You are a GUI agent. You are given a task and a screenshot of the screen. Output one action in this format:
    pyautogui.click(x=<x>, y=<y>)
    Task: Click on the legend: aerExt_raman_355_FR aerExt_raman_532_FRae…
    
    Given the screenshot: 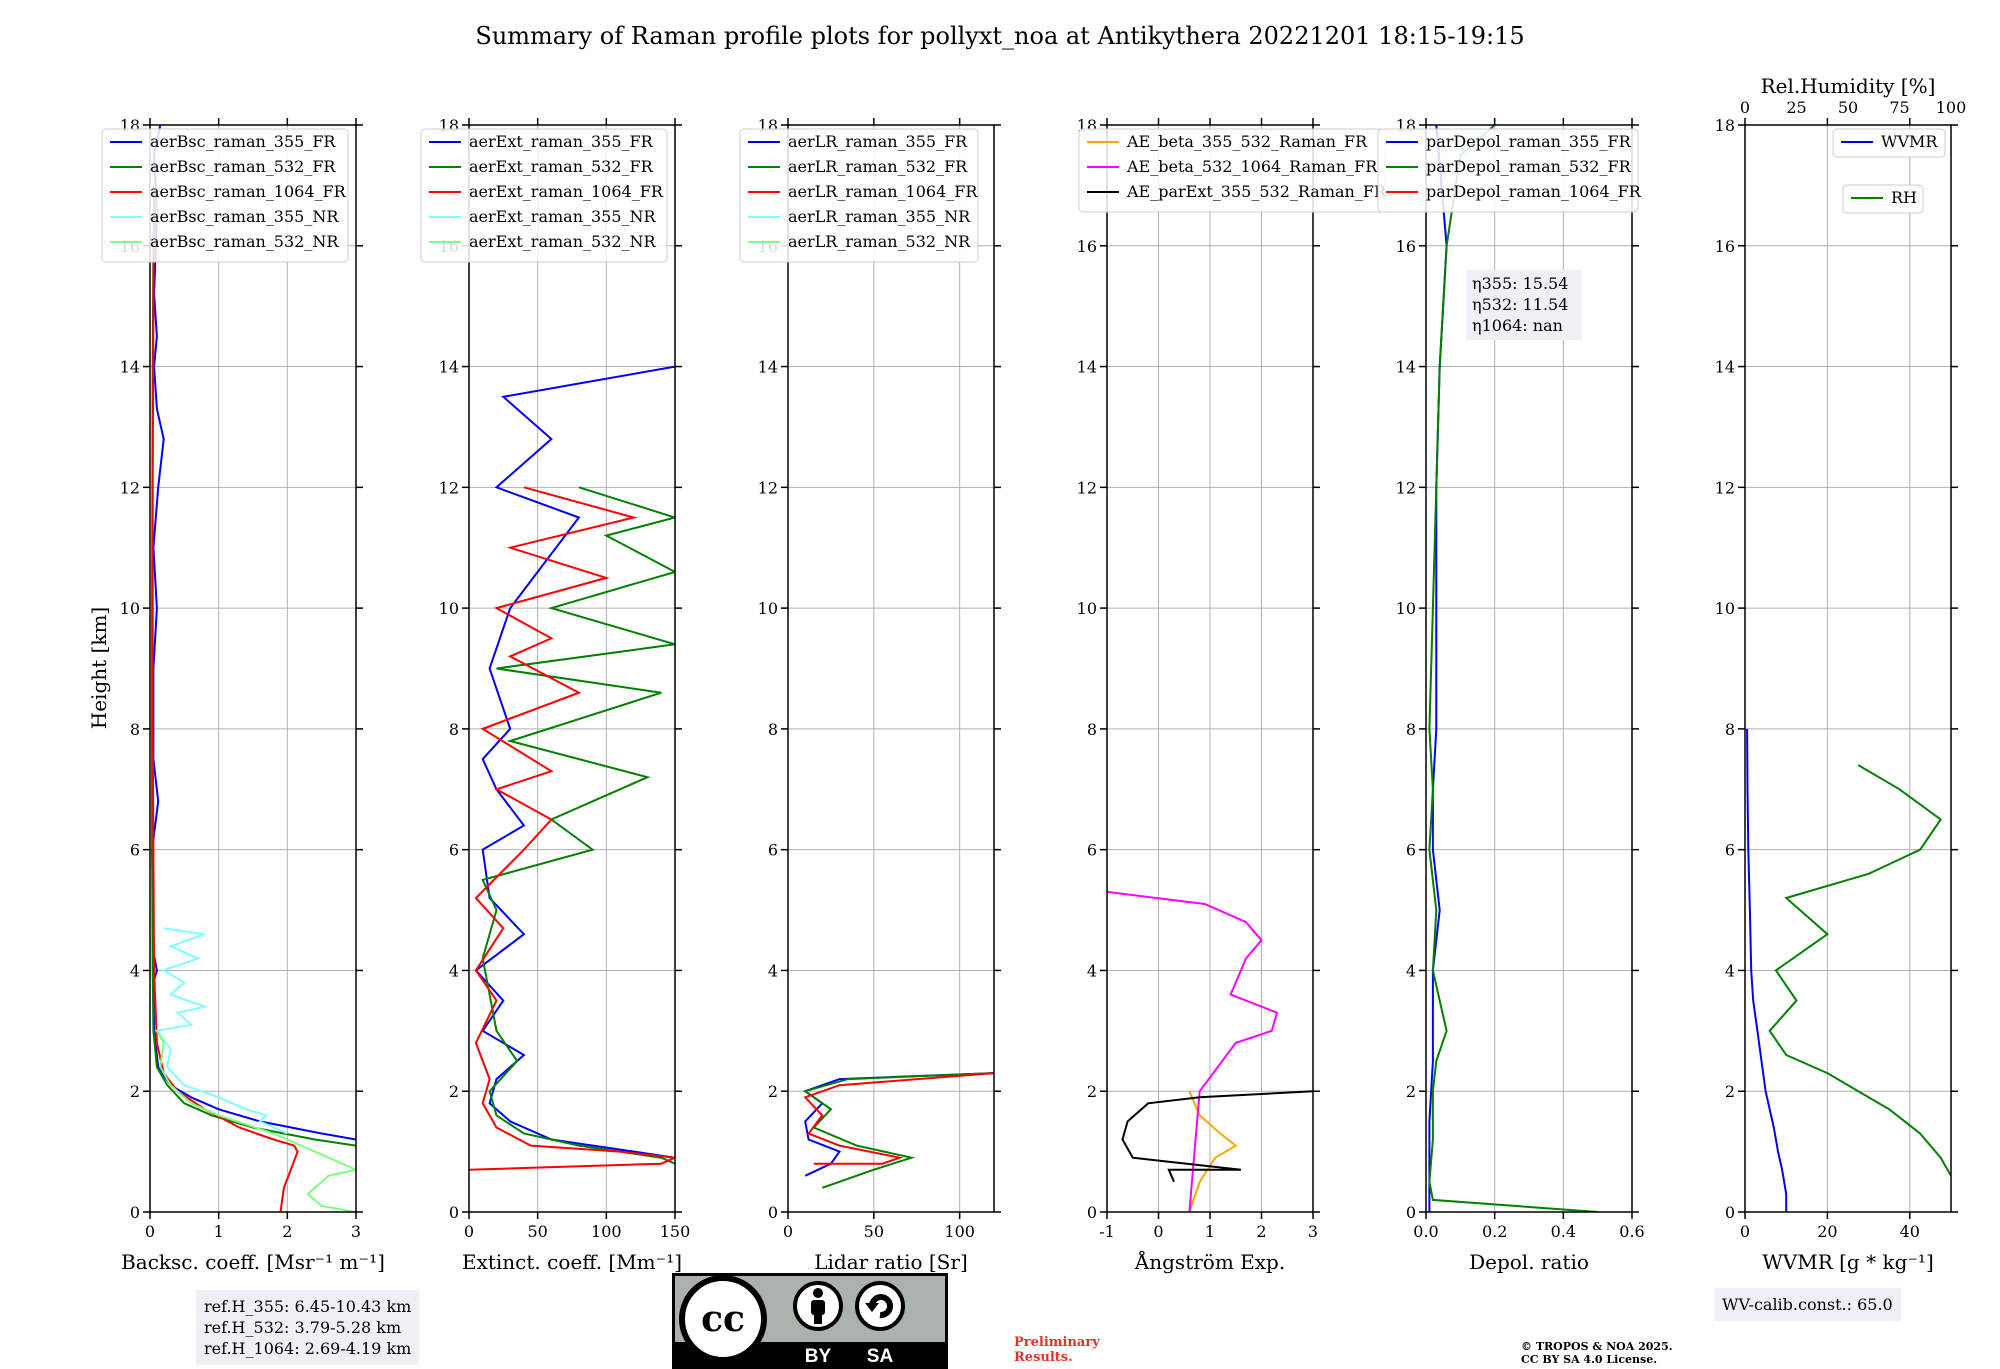 What is the action you would take?
    pyautogui.click(x=544, y=195)
    